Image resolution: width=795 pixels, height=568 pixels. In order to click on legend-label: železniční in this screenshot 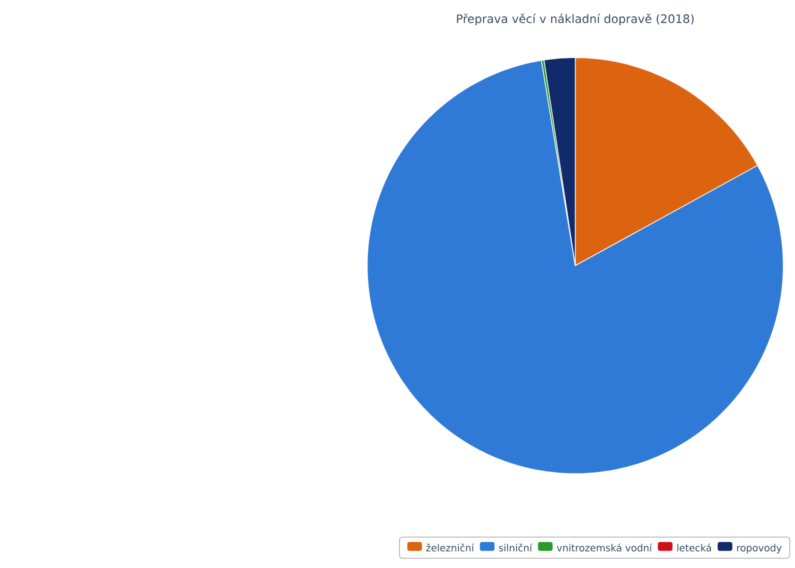, I will do `click(450, 547)`.